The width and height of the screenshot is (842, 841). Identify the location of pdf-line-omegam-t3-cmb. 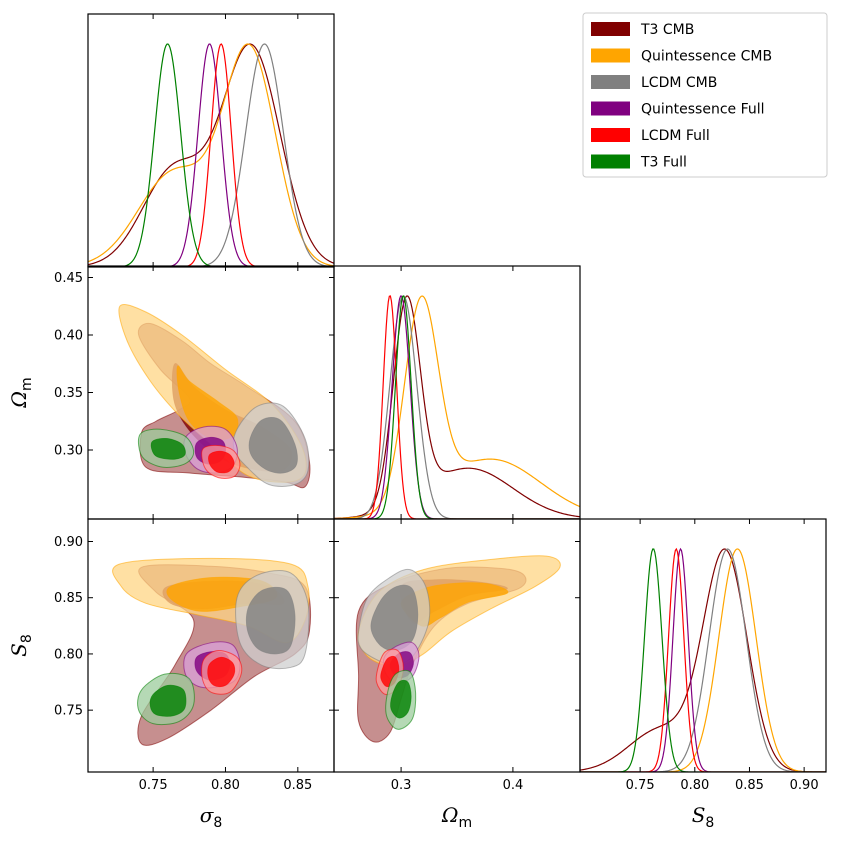
(457, 407).